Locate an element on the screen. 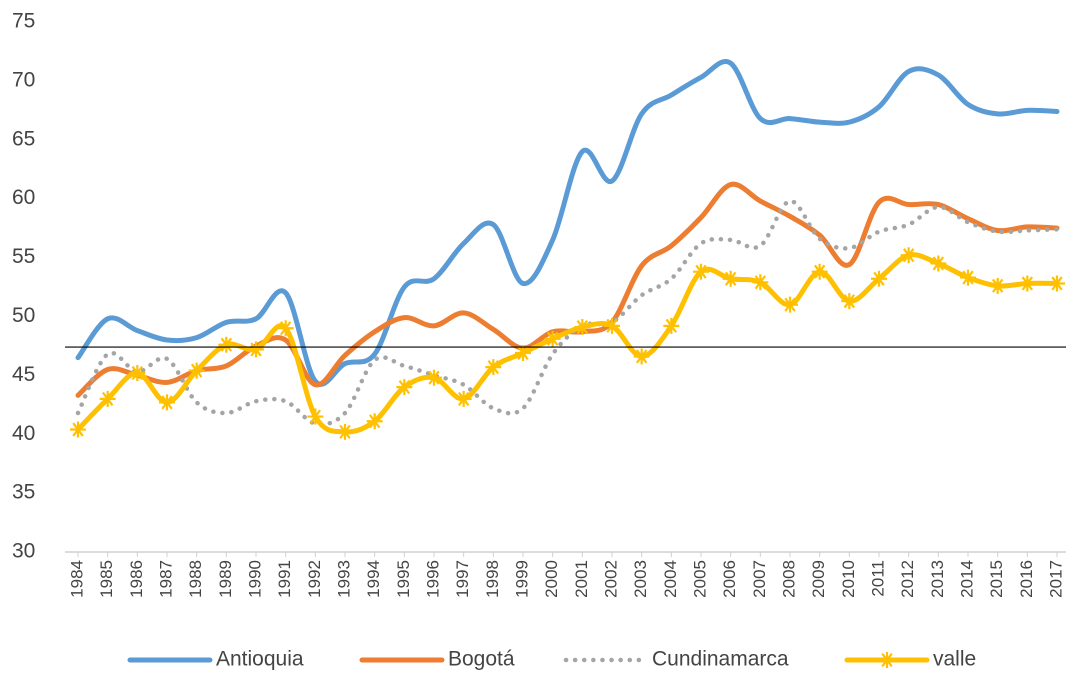  legend-item: Bogotá is located at coordinates (437, 659).